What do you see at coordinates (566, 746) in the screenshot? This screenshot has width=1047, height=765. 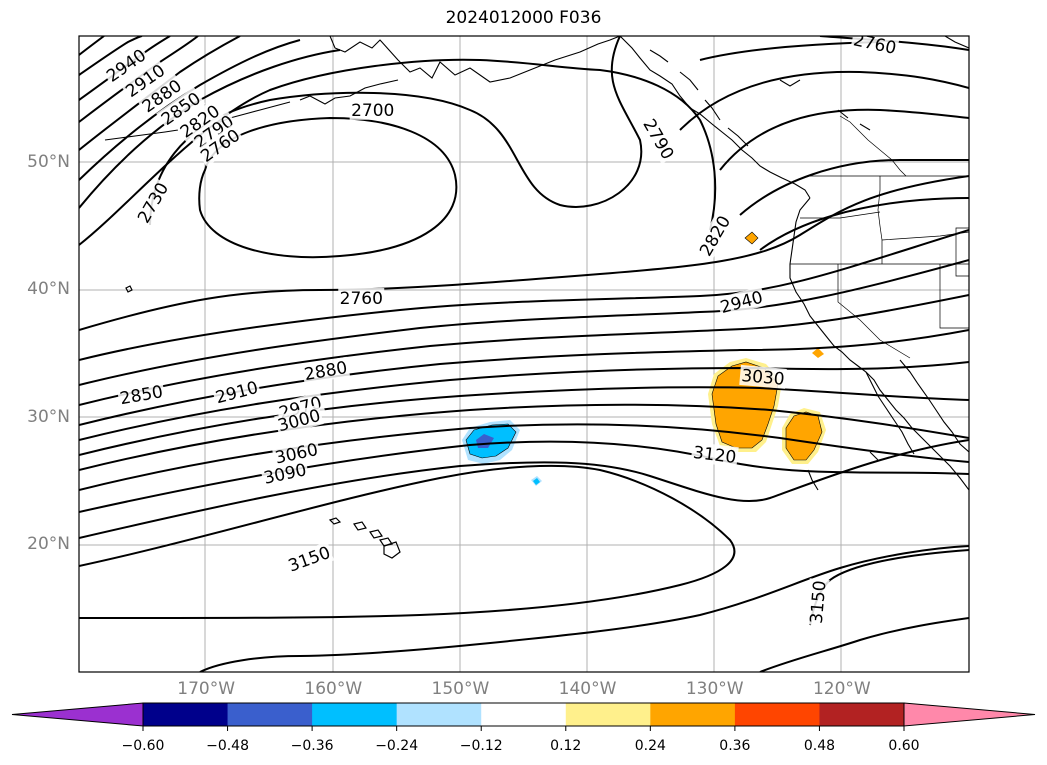 I see `colorbar-tick-label: 0.12` at bounding box center [566, 746].